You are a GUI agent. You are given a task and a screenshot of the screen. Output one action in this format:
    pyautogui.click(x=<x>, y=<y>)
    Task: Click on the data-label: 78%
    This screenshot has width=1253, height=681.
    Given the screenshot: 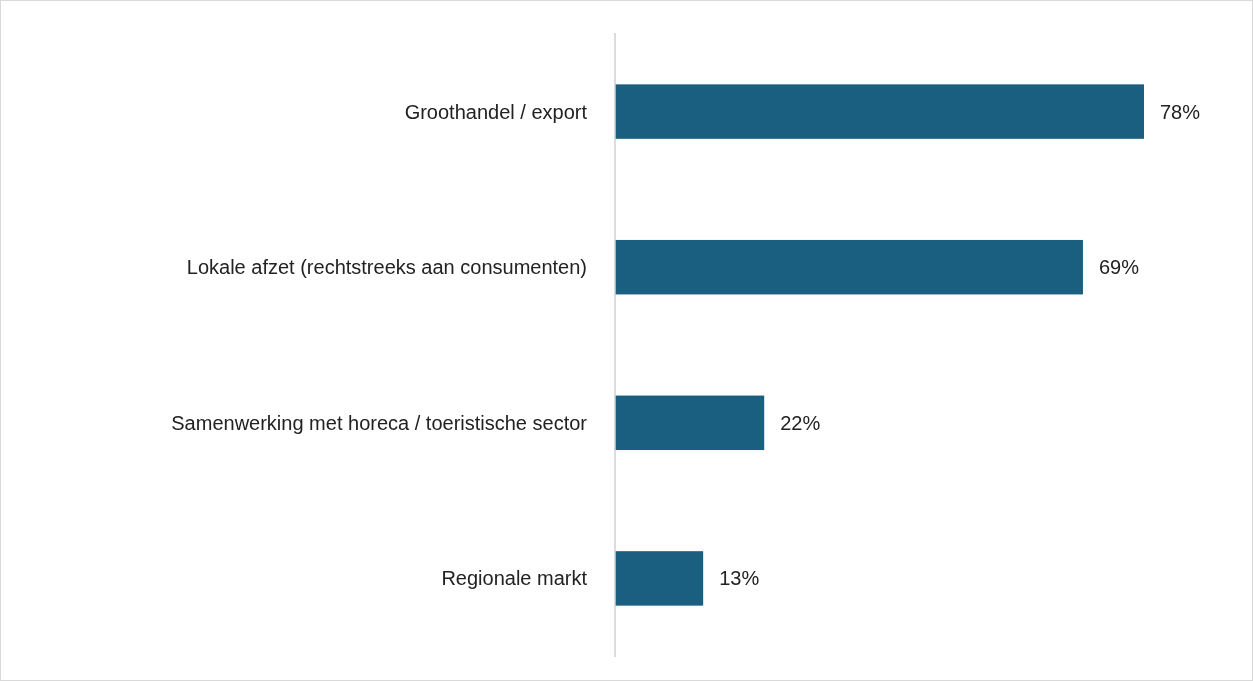 What is the action you would take?
    pyautogui.click(x=1180, y=111)
    